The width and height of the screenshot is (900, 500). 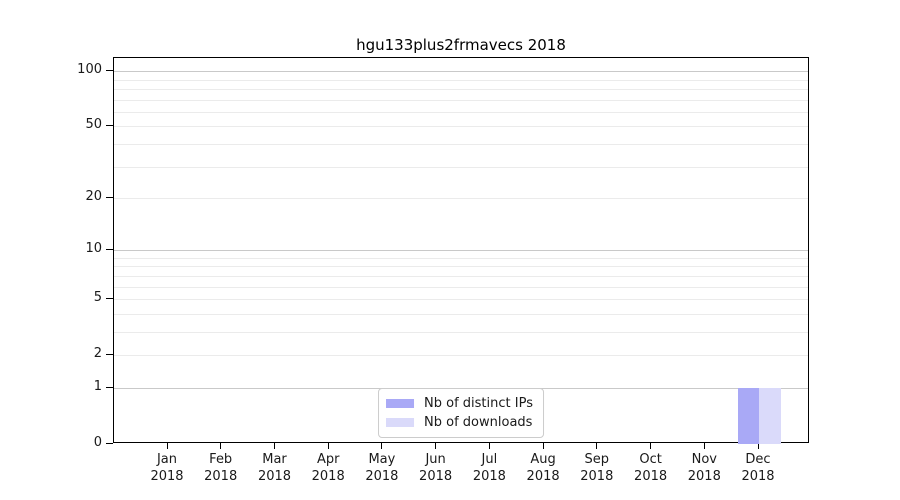 What do you see at coordinates (97, 354) in the screenshot?
I see `y-tick-label: 2` at bounding box center [97, 354].